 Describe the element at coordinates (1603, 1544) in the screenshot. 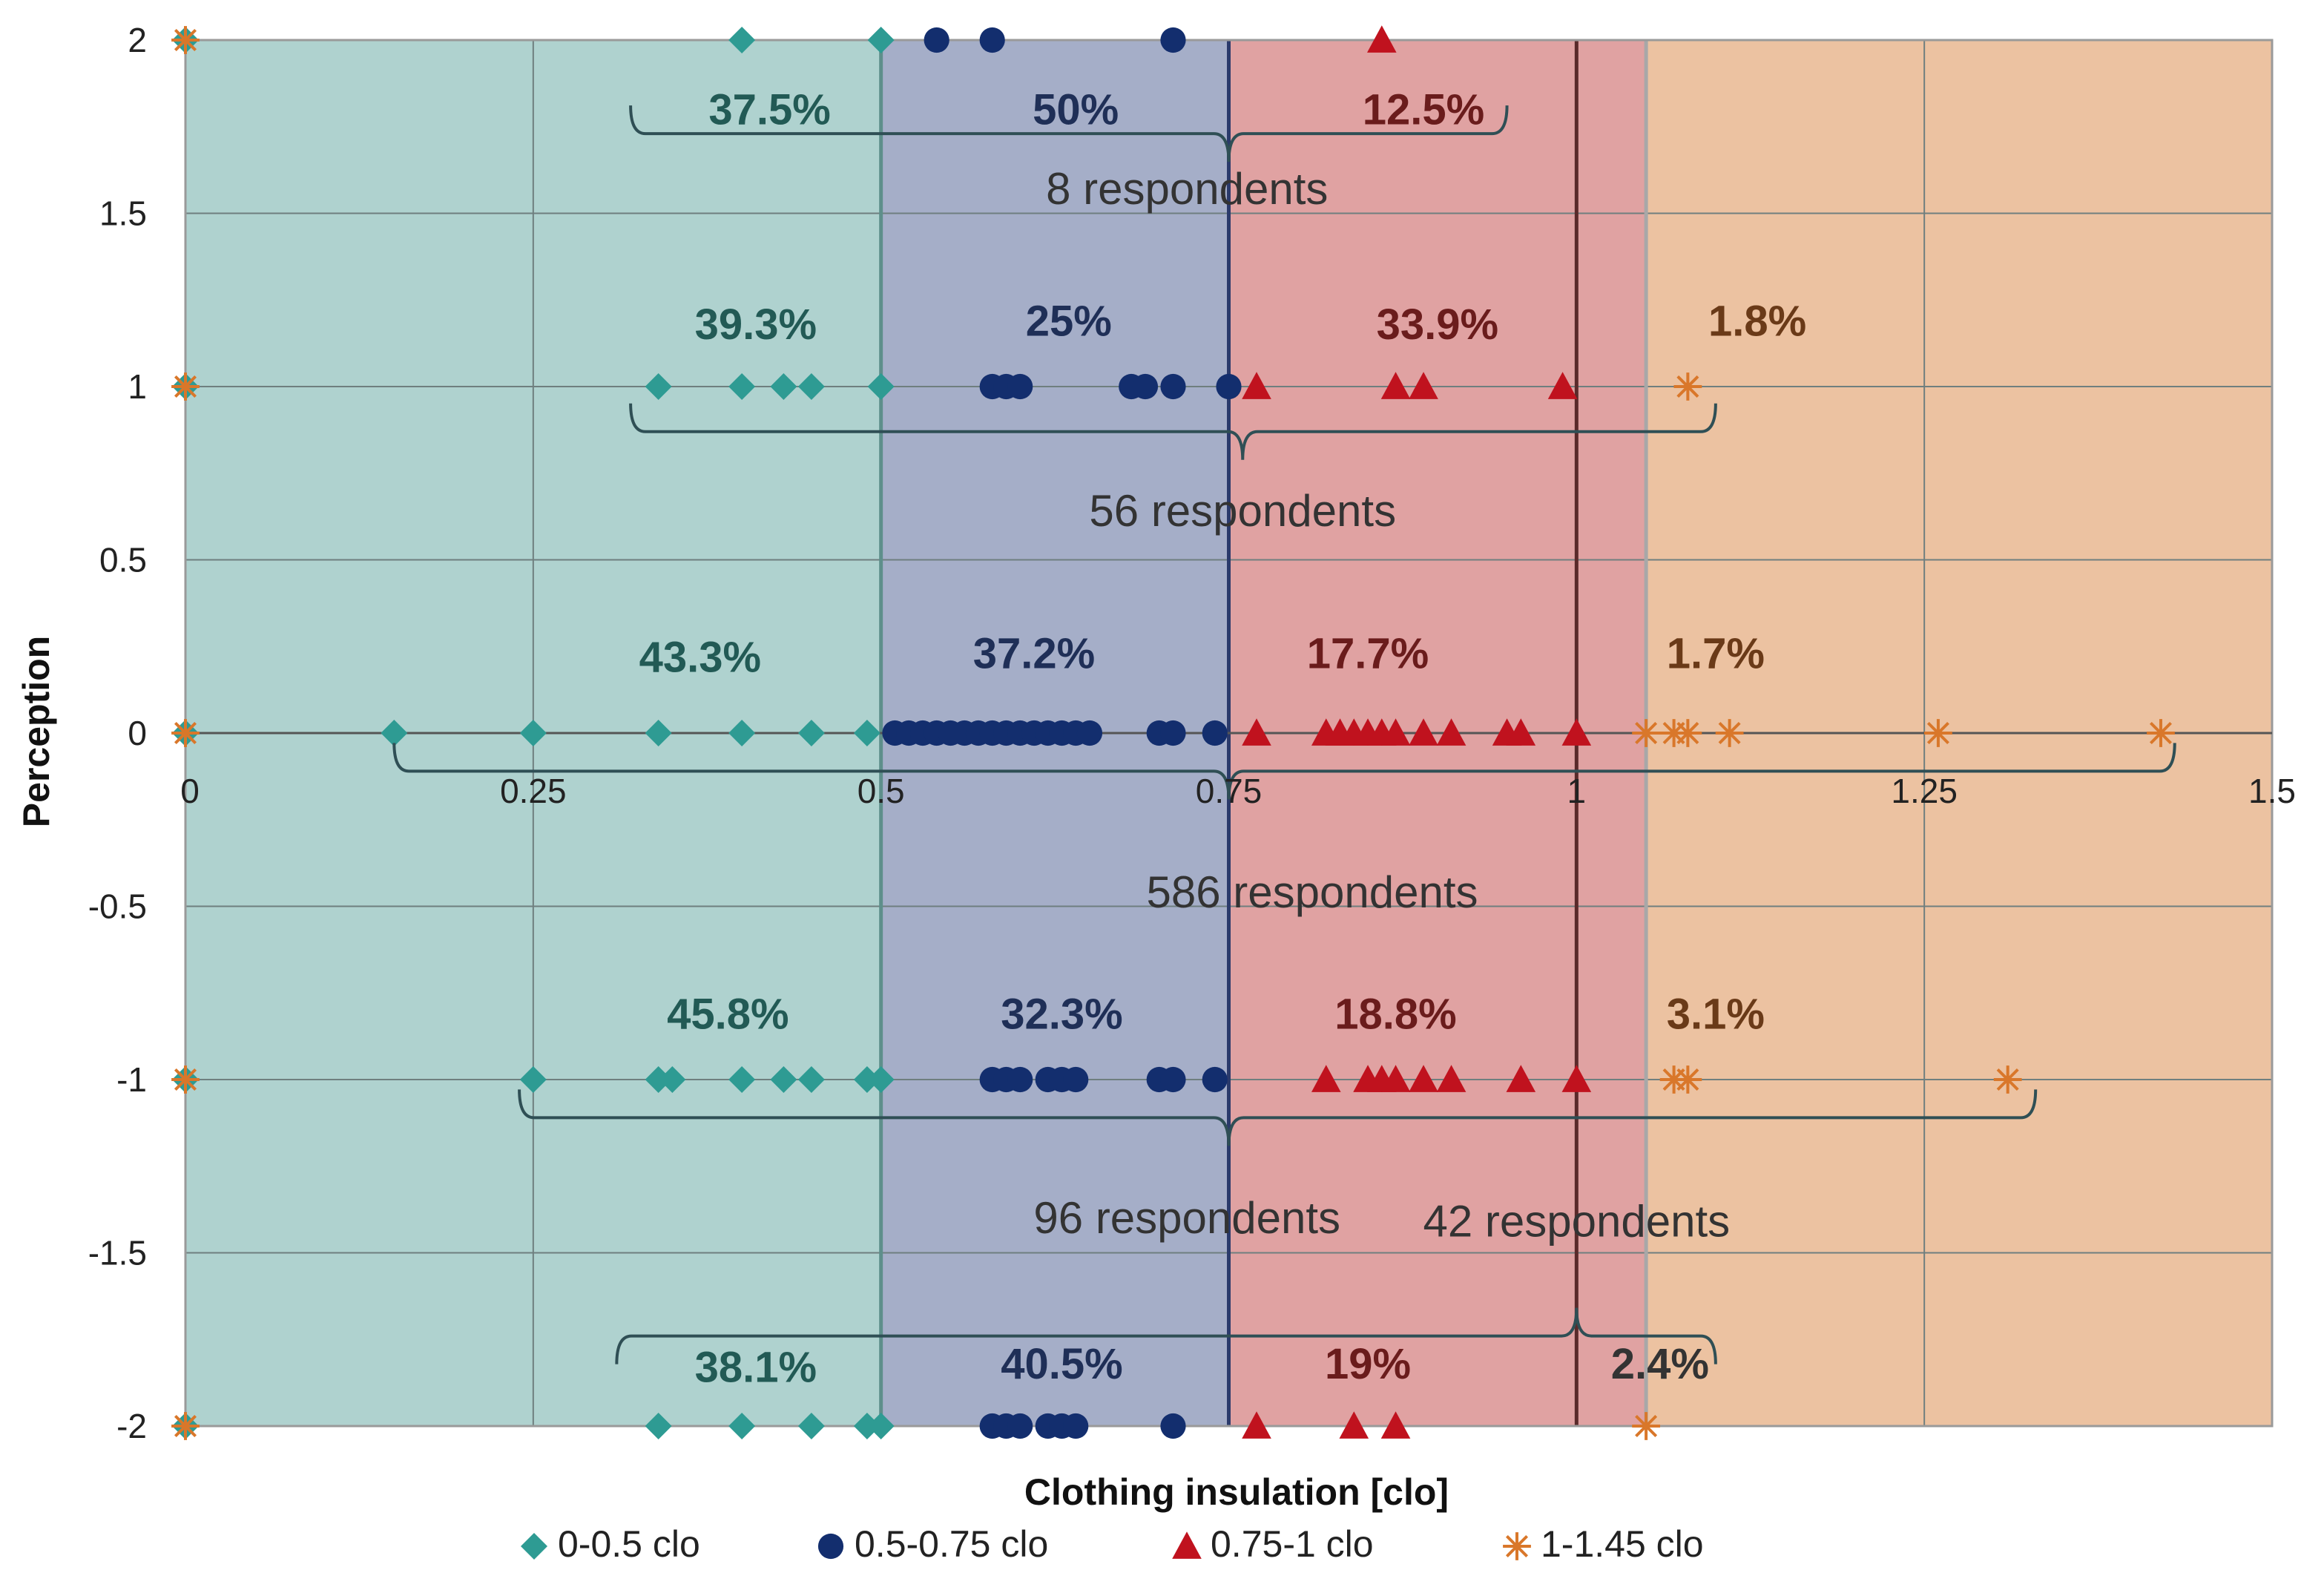

I see `legend-item-3: 1-1.45 clo` at that location.